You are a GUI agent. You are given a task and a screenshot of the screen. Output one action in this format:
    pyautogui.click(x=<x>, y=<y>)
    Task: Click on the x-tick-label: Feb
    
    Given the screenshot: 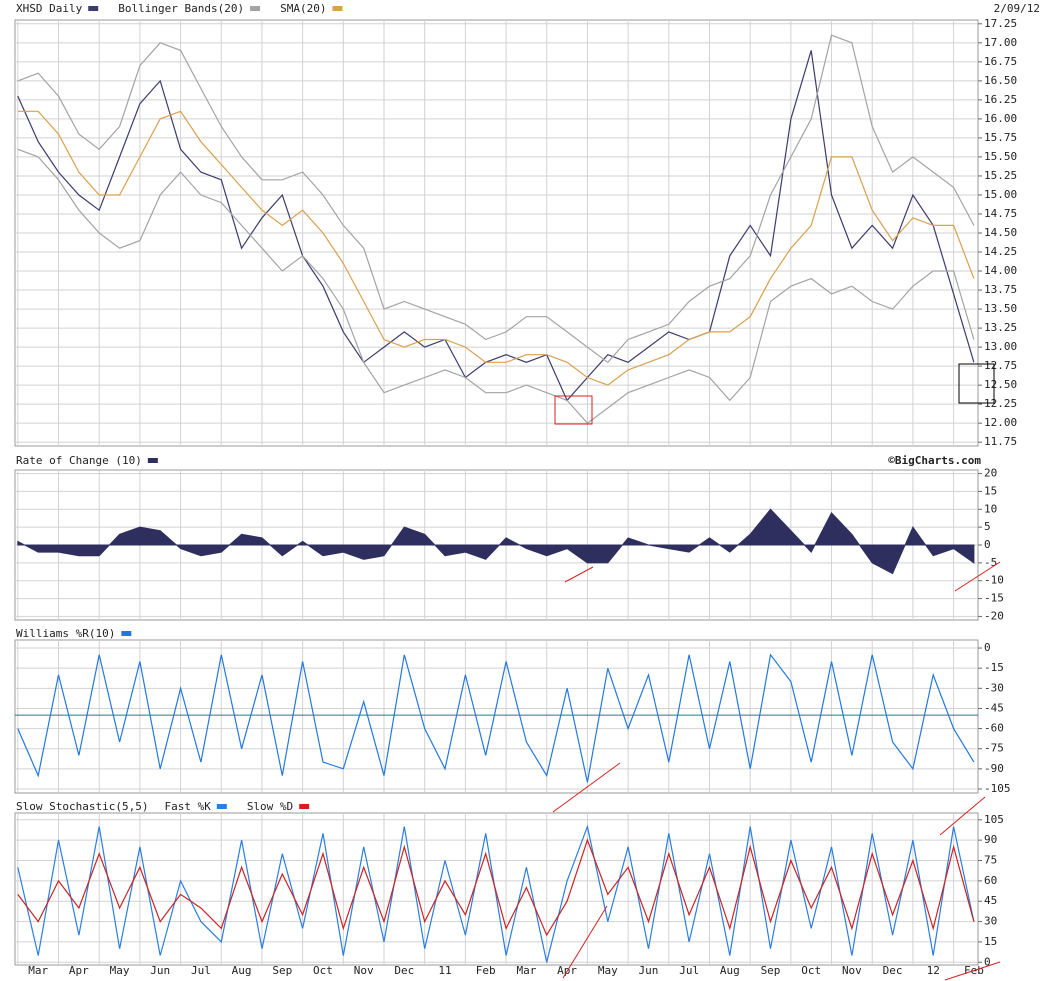 What is the action you would take?
    pyautogui.click(x=486, y=970)
    